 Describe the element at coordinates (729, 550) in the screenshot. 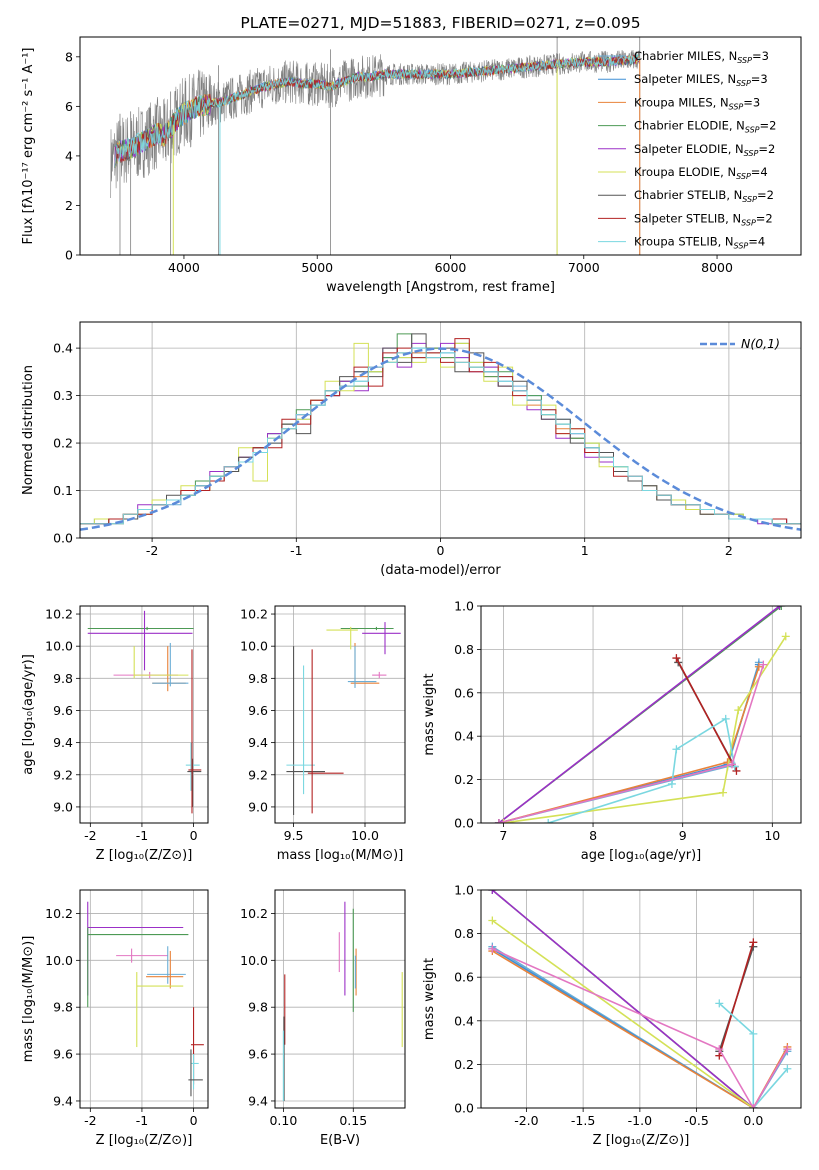

I see `x-tick-label: 2` at that location.